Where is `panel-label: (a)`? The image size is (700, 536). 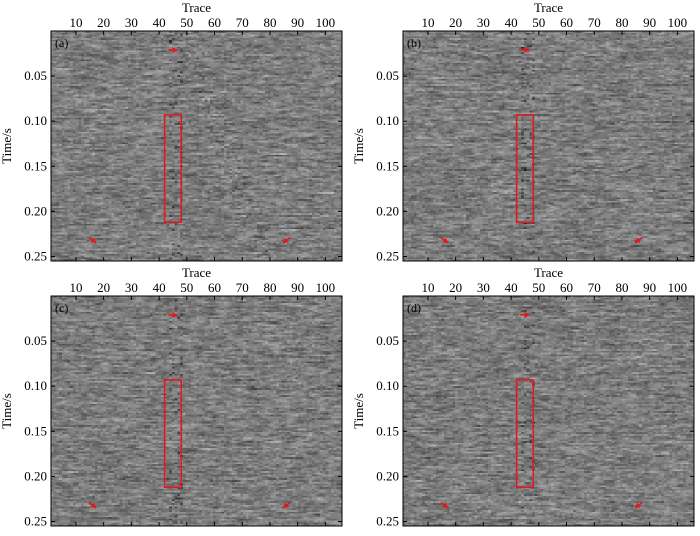
panel-label: (a) is located at coordinates (61, 43).